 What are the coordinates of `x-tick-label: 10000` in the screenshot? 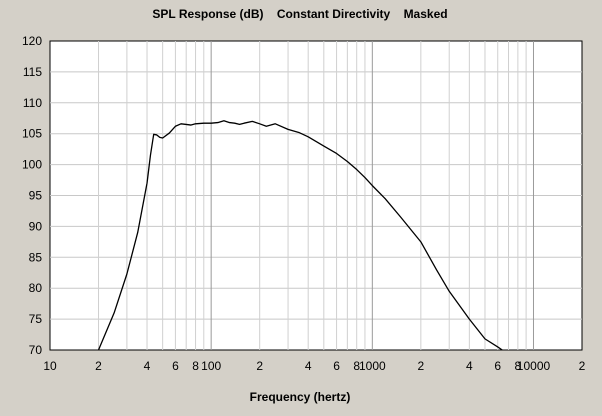 It's located at (534, 366).